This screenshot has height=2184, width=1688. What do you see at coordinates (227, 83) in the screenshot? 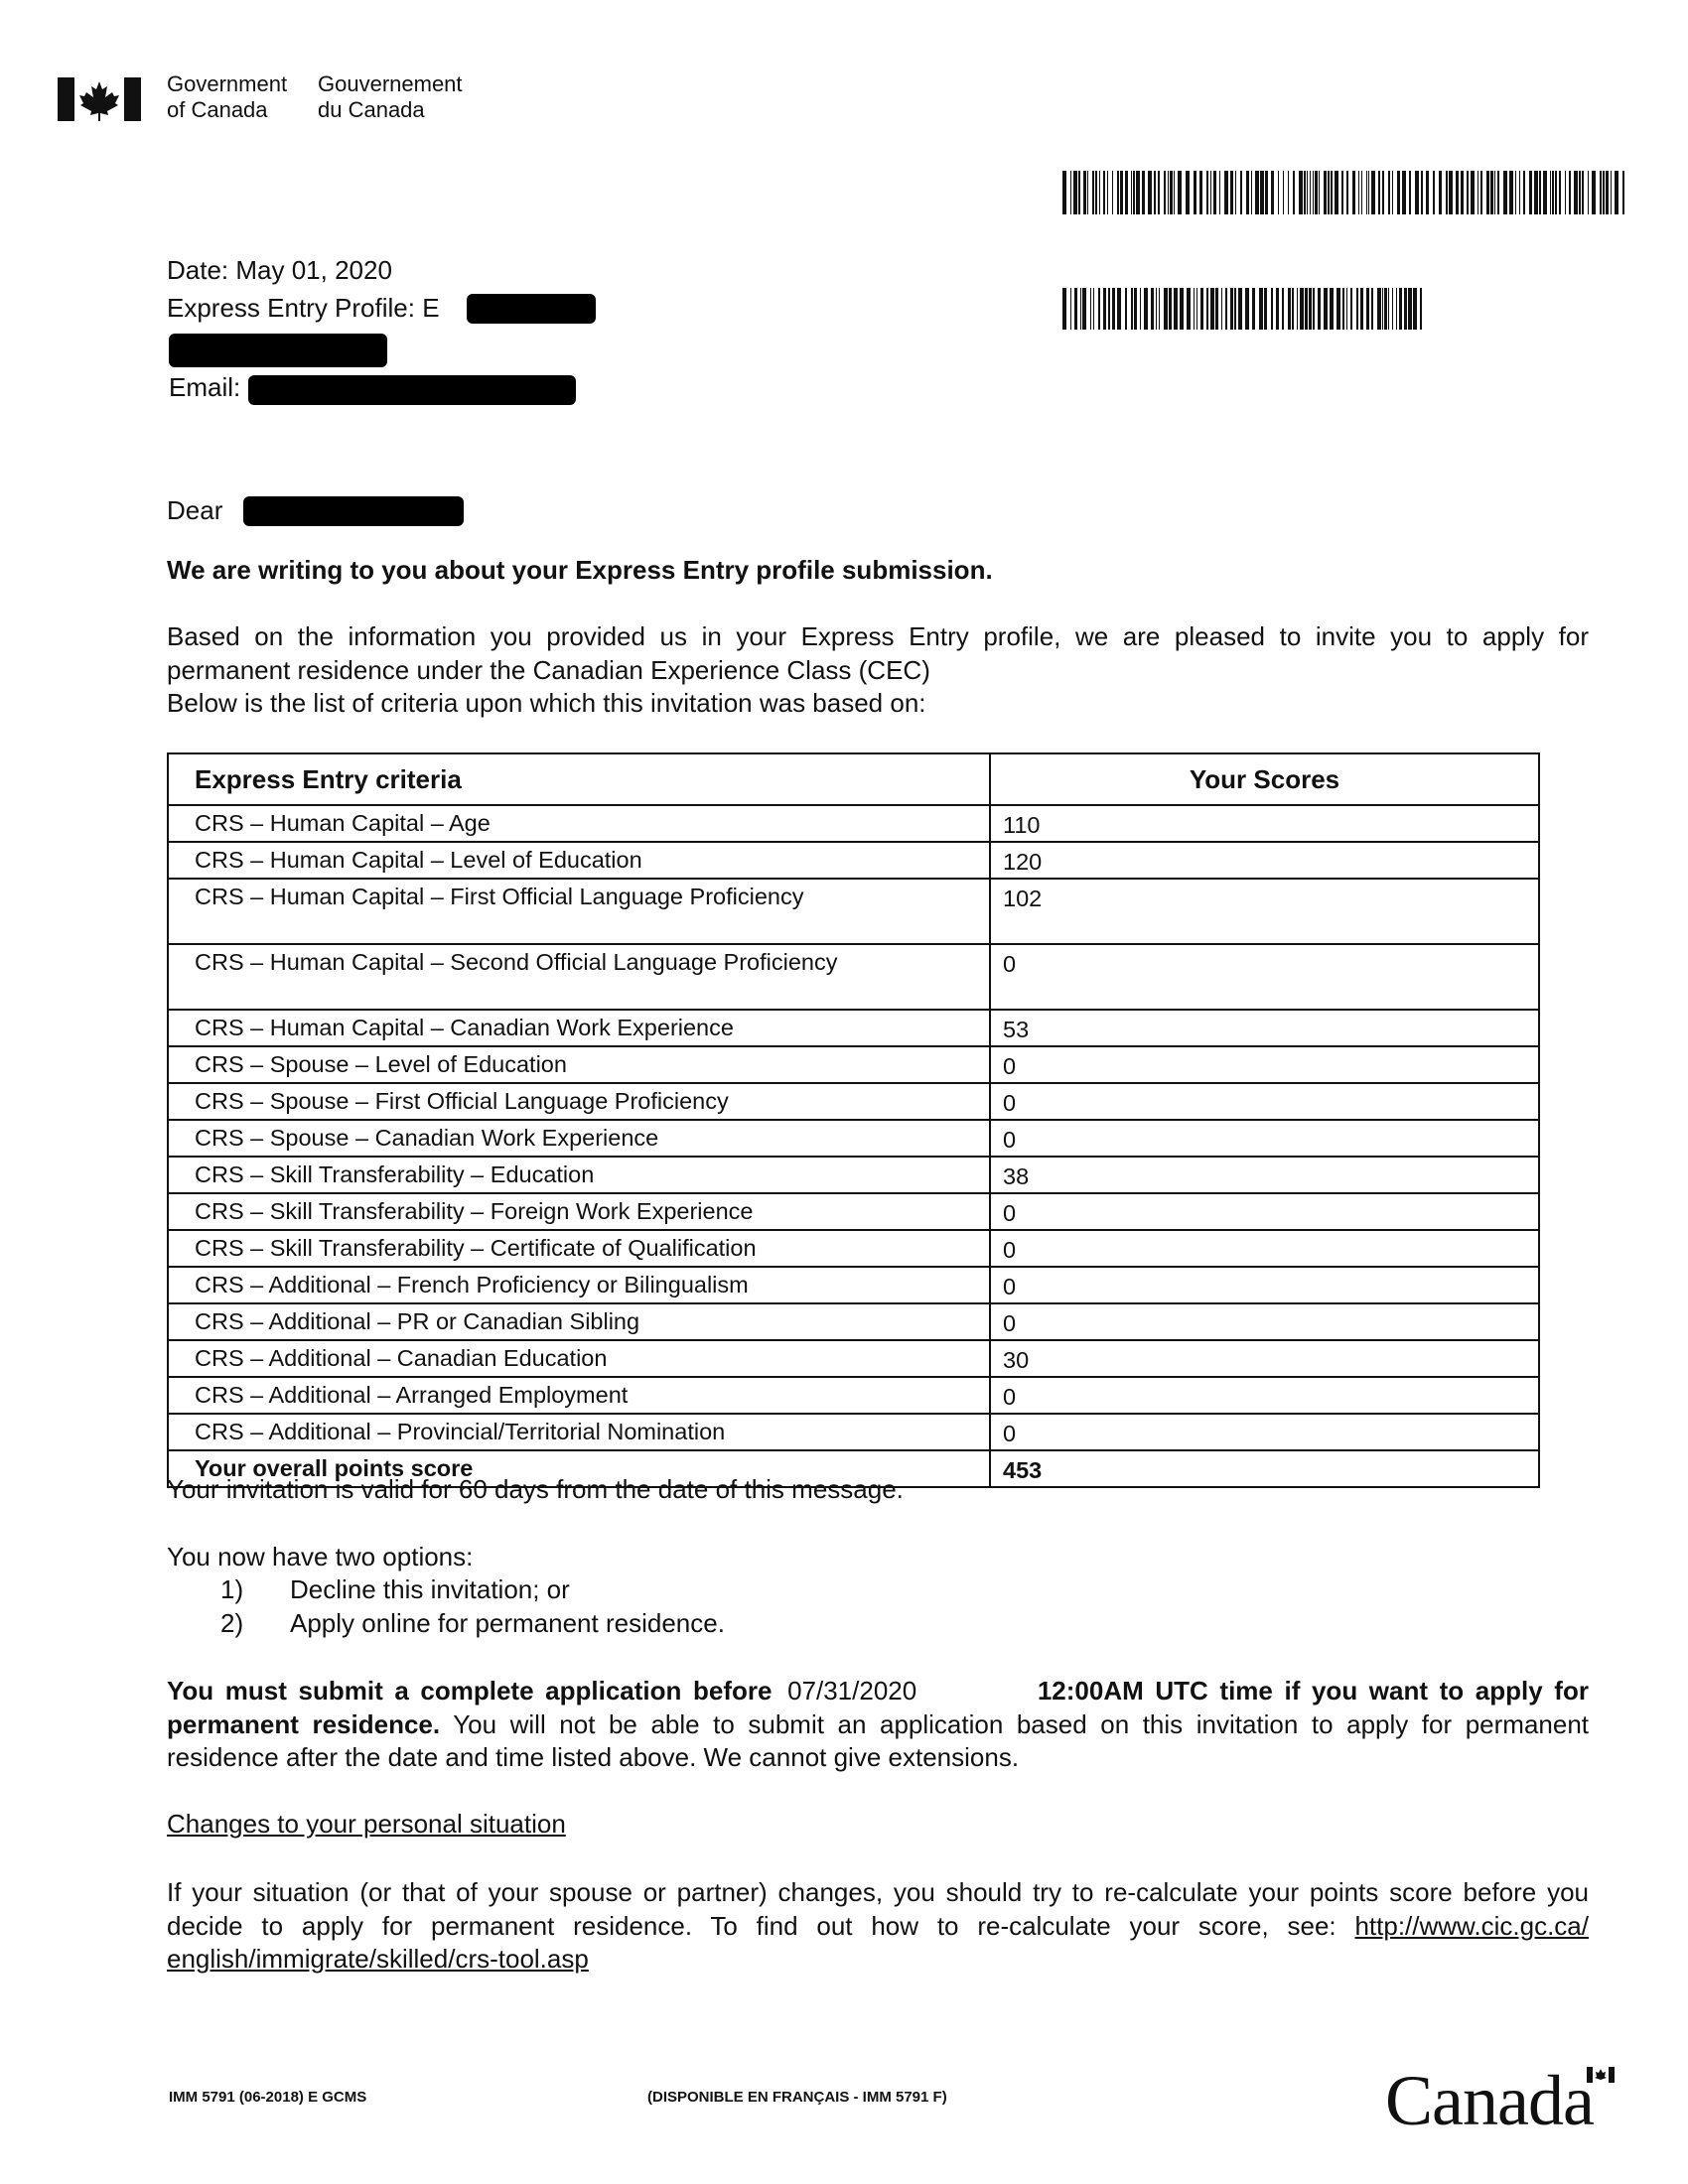
I see `gov-en-line1: Government` at bounding box center [227, 83].